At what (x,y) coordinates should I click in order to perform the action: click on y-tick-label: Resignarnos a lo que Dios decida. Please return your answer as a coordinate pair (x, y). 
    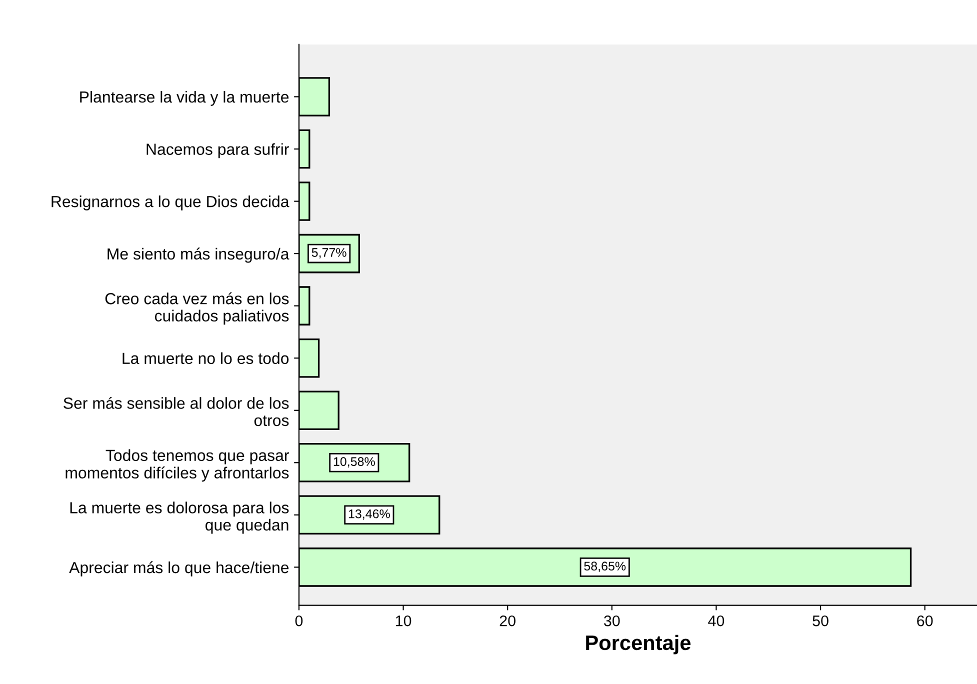
    Looking at the image, I should click on (171, 202).